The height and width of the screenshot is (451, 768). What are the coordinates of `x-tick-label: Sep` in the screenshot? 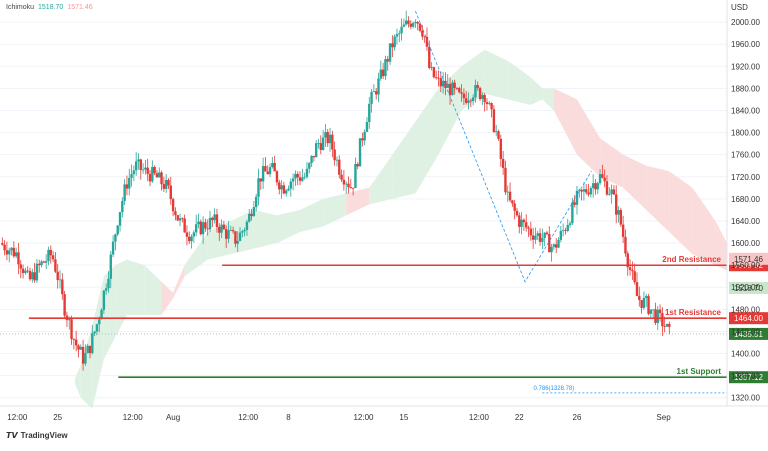 It's located at (663, 417).